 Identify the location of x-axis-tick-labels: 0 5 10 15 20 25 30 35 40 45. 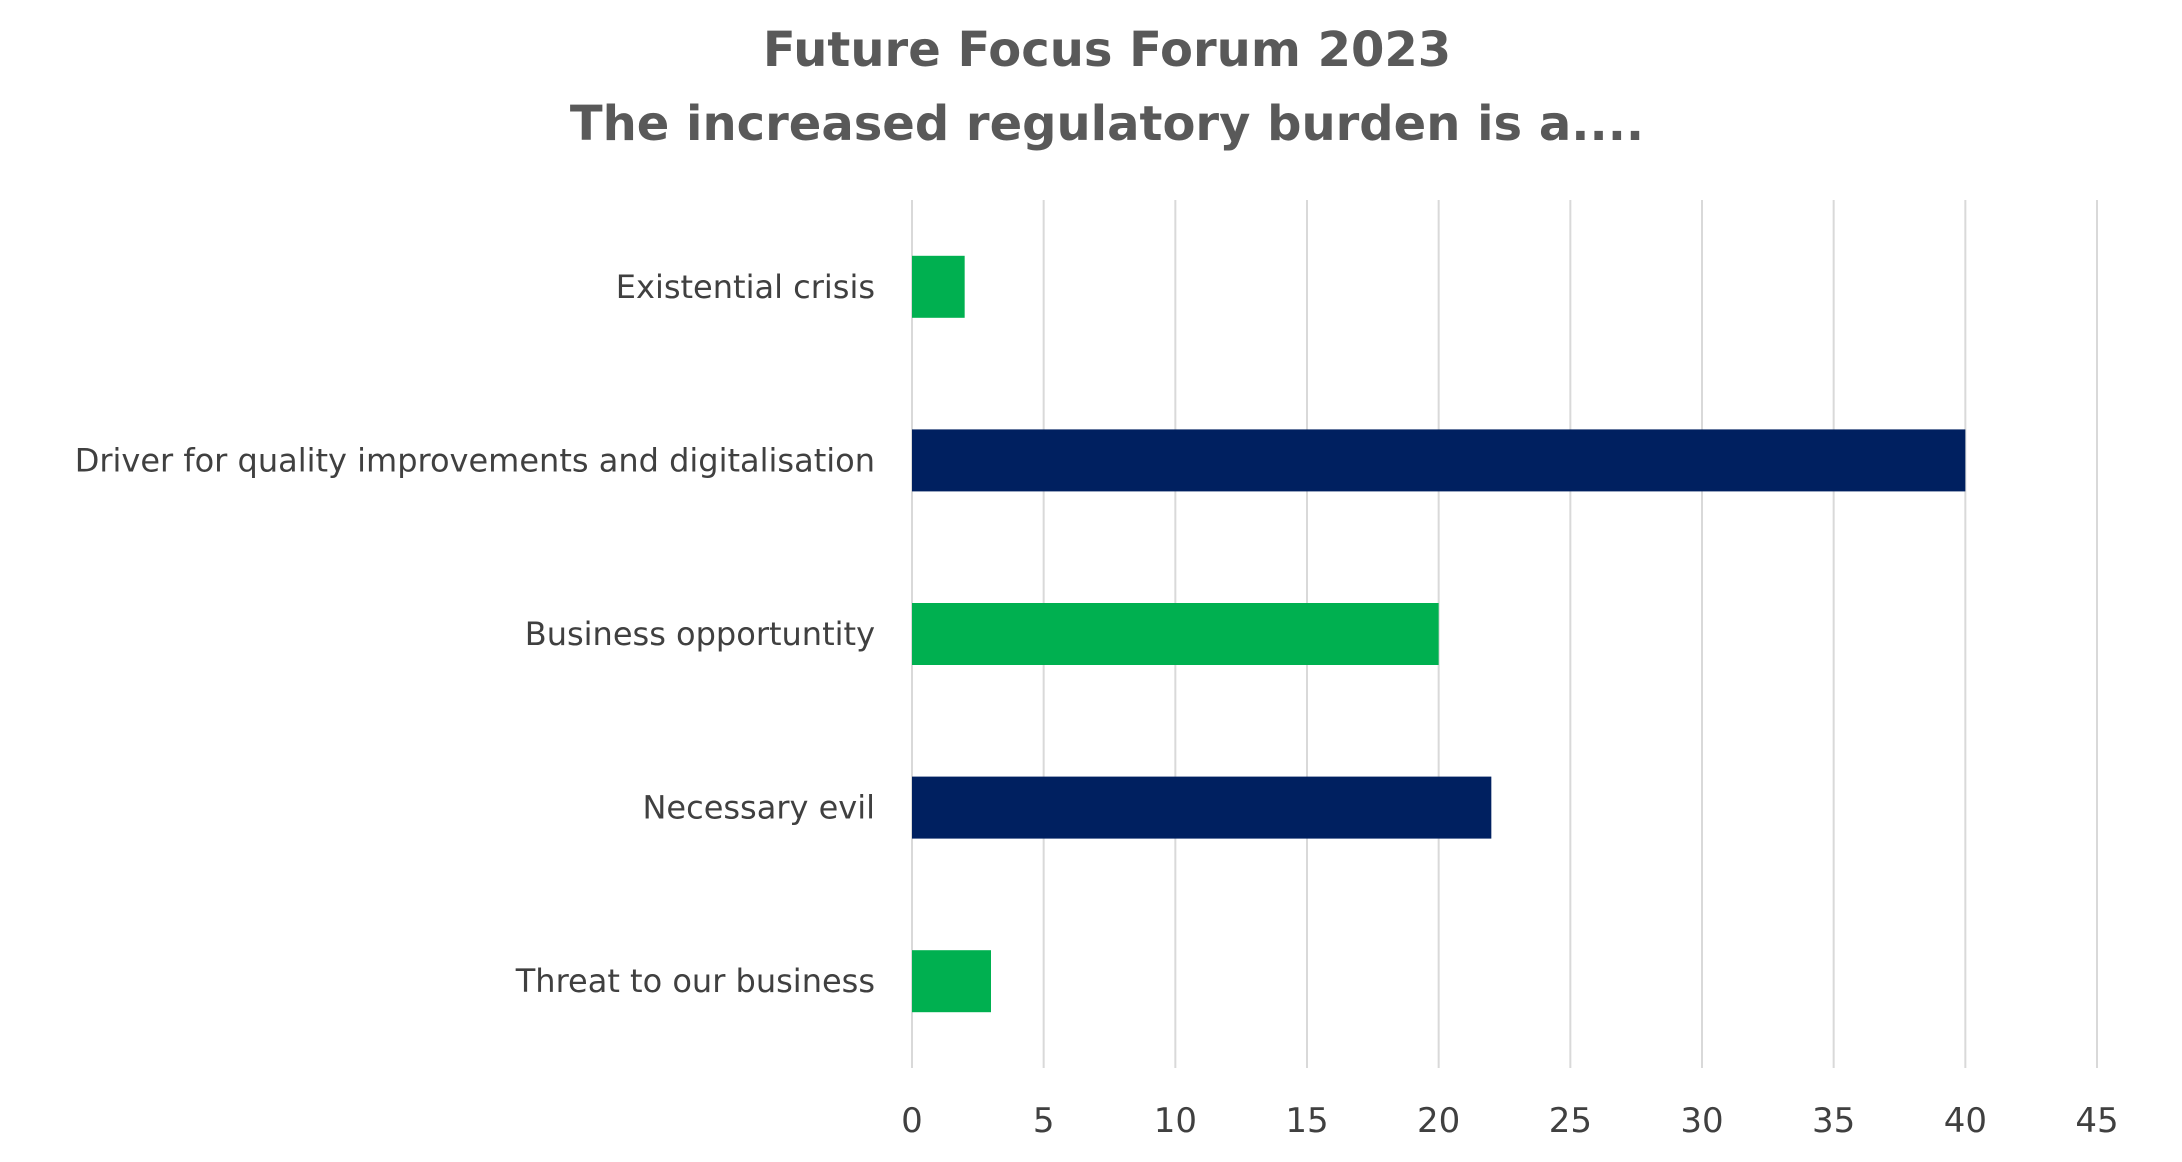
(1509, 1121).